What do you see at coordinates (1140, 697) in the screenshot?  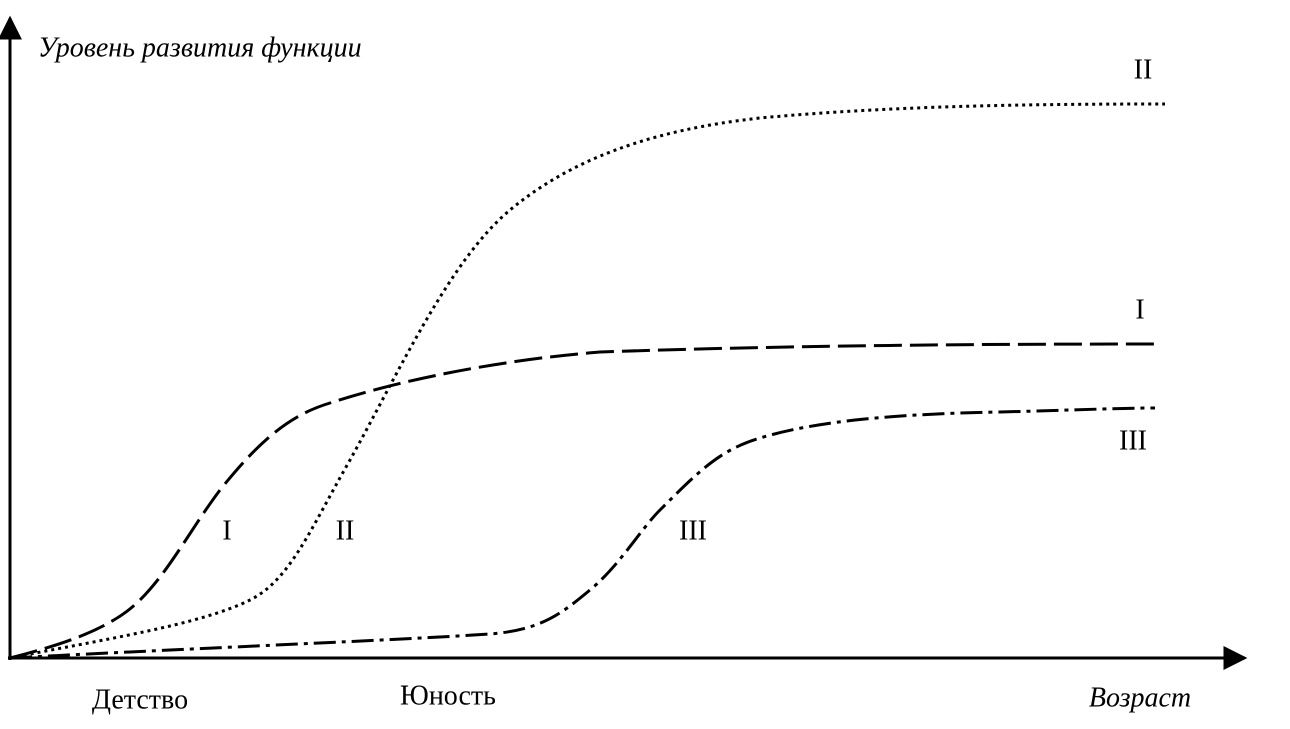 I see `x-axis-label: Возраст` at bounding box center [1140, 697].